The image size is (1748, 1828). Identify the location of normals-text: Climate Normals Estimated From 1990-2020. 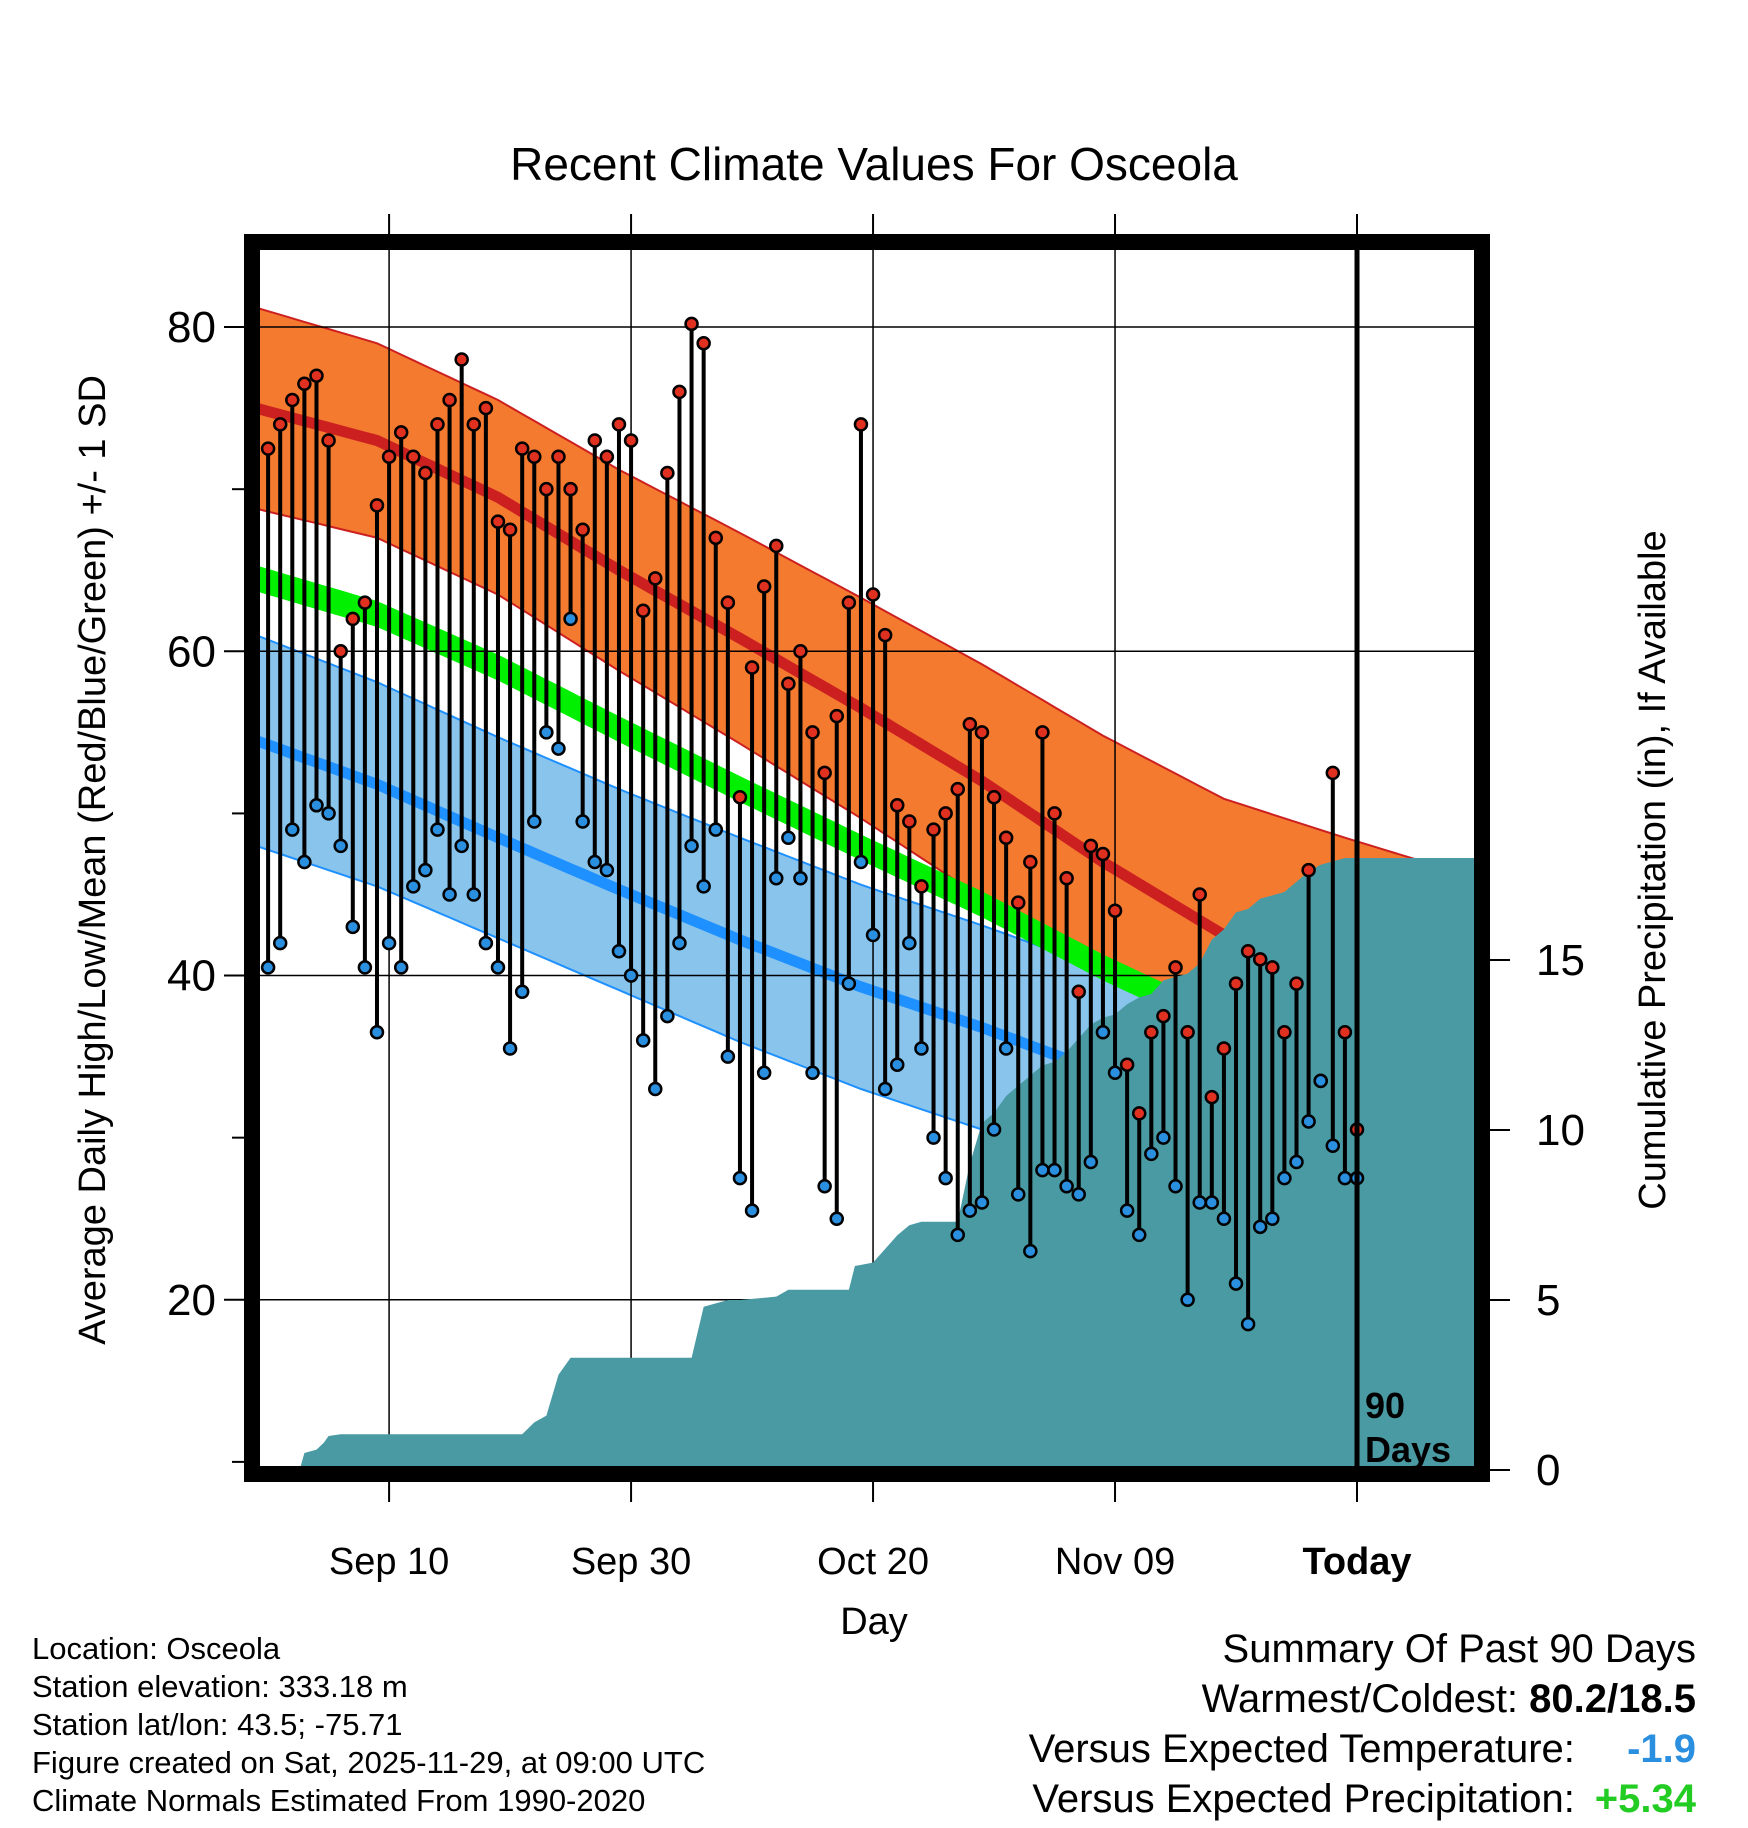
(339, 1800).